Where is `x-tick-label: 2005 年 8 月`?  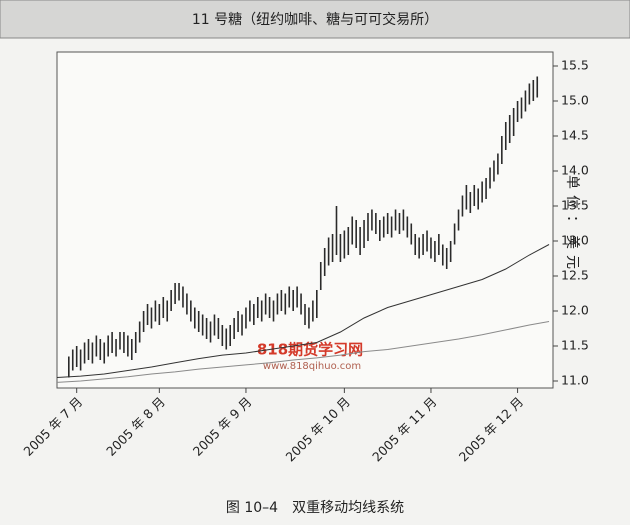
x-tick-label: 2005 年 8 月 is located at coordinates (135, 426).